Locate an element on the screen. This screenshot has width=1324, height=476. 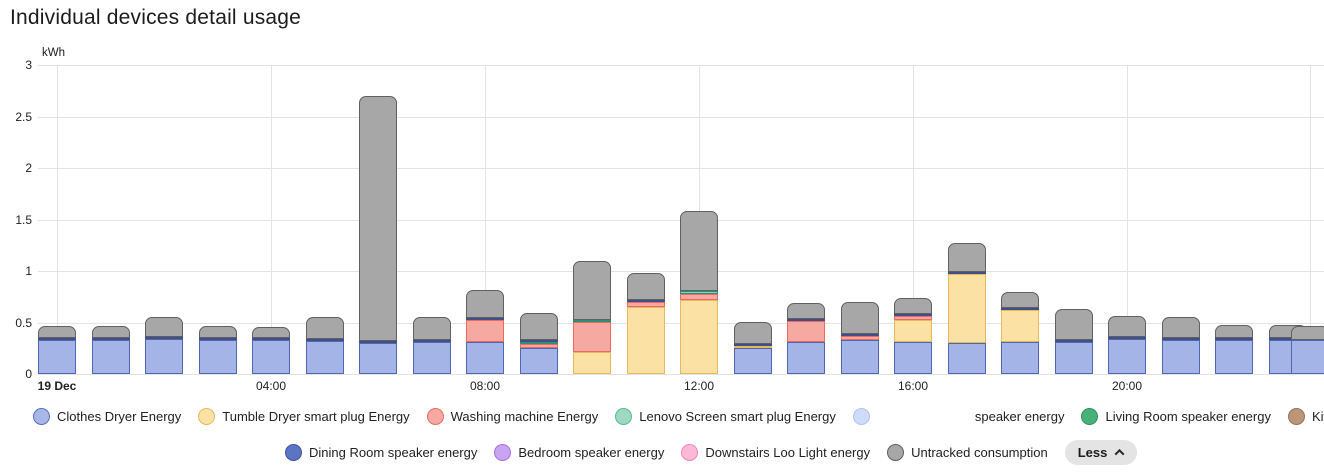
bar-hour-05:00 is located at coordinates (324, 345).